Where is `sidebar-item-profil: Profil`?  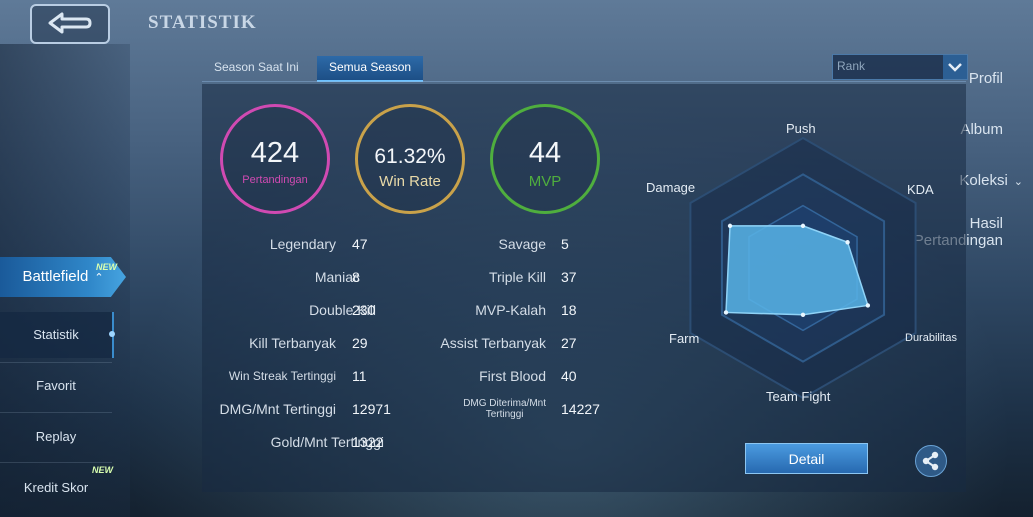 sidebar-item-profil: Profil is located at coordinates (986, 78).